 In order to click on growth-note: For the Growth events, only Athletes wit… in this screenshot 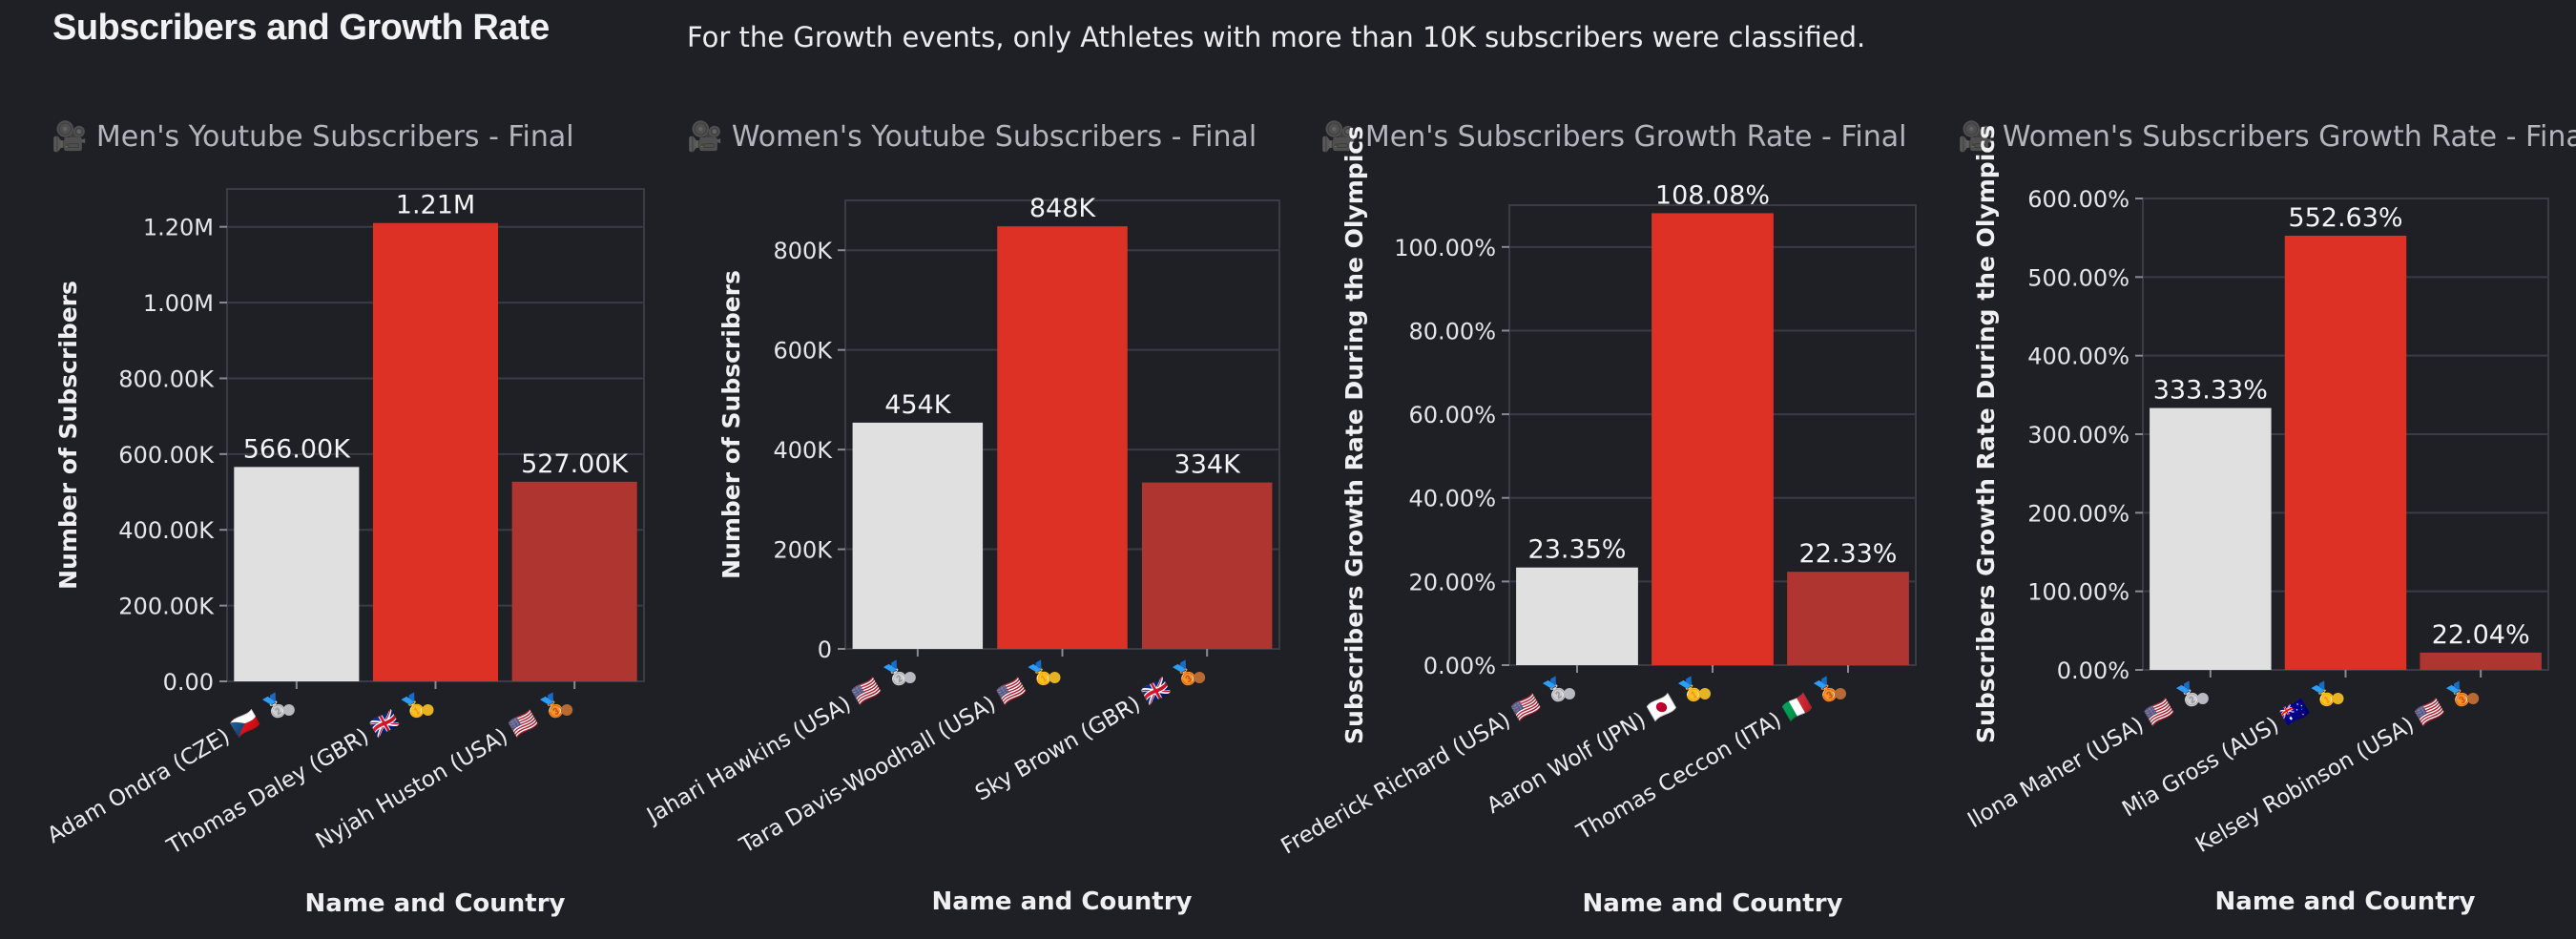, I will do `click(1276, 37)`.